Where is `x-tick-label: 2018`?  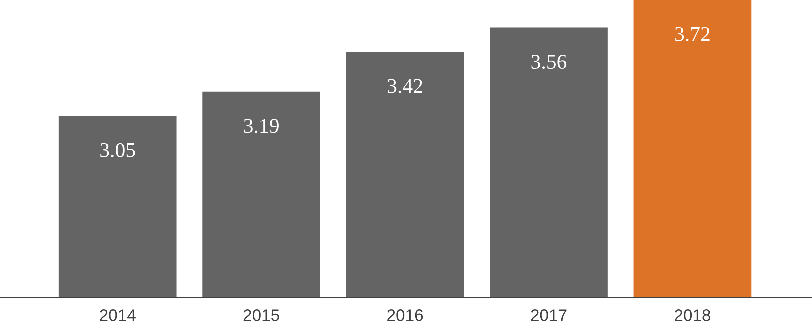
x-tick-label: 2018 is located at coordinates (693, 316).